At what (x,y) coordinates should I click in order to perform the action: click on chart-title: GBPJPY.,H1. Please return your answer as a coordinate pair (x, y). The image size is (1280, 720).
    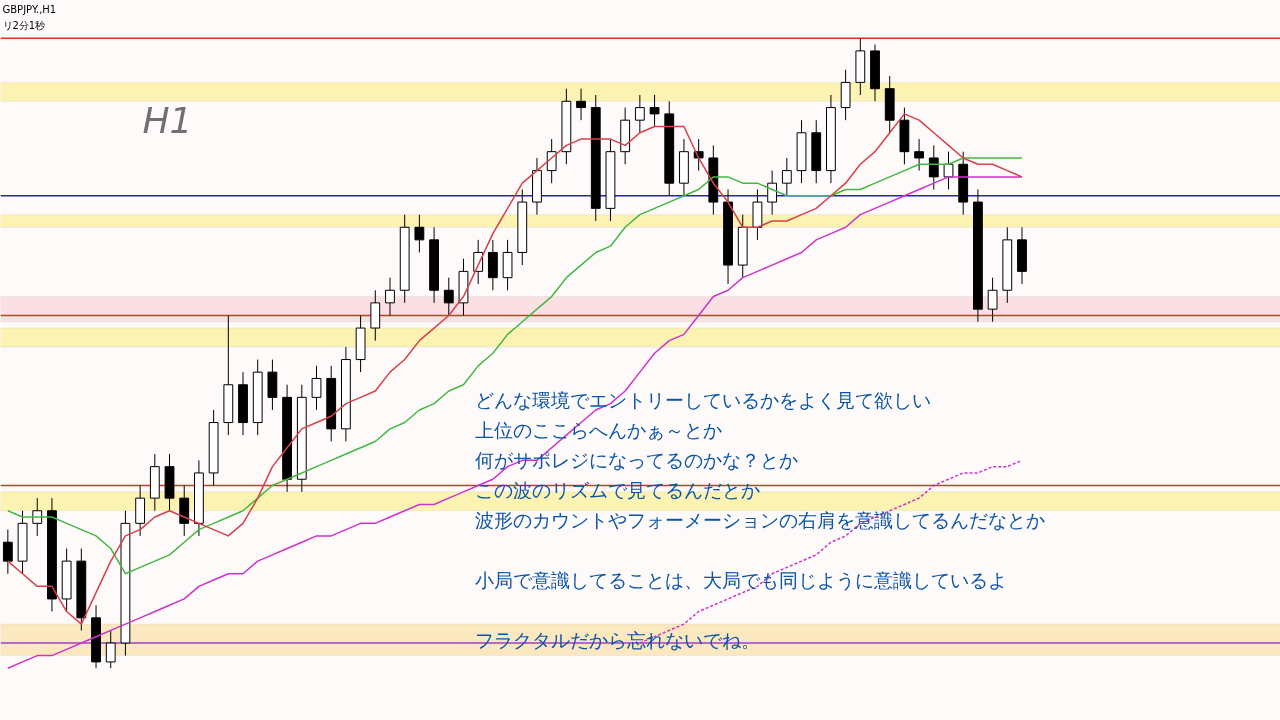
    Looking at the image, I should click on (29, 9).